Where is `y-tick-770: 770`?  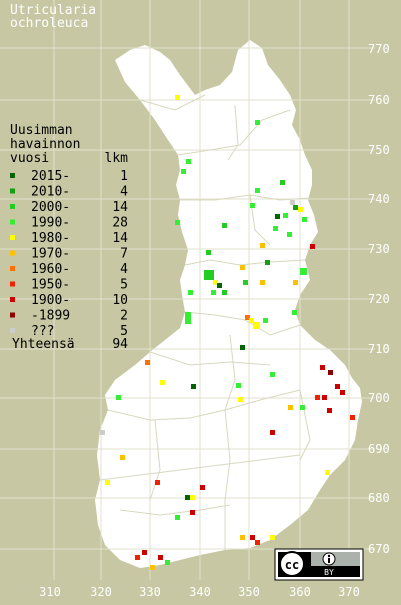 y-tick-770: 770 is located at coordinates (379, 49).